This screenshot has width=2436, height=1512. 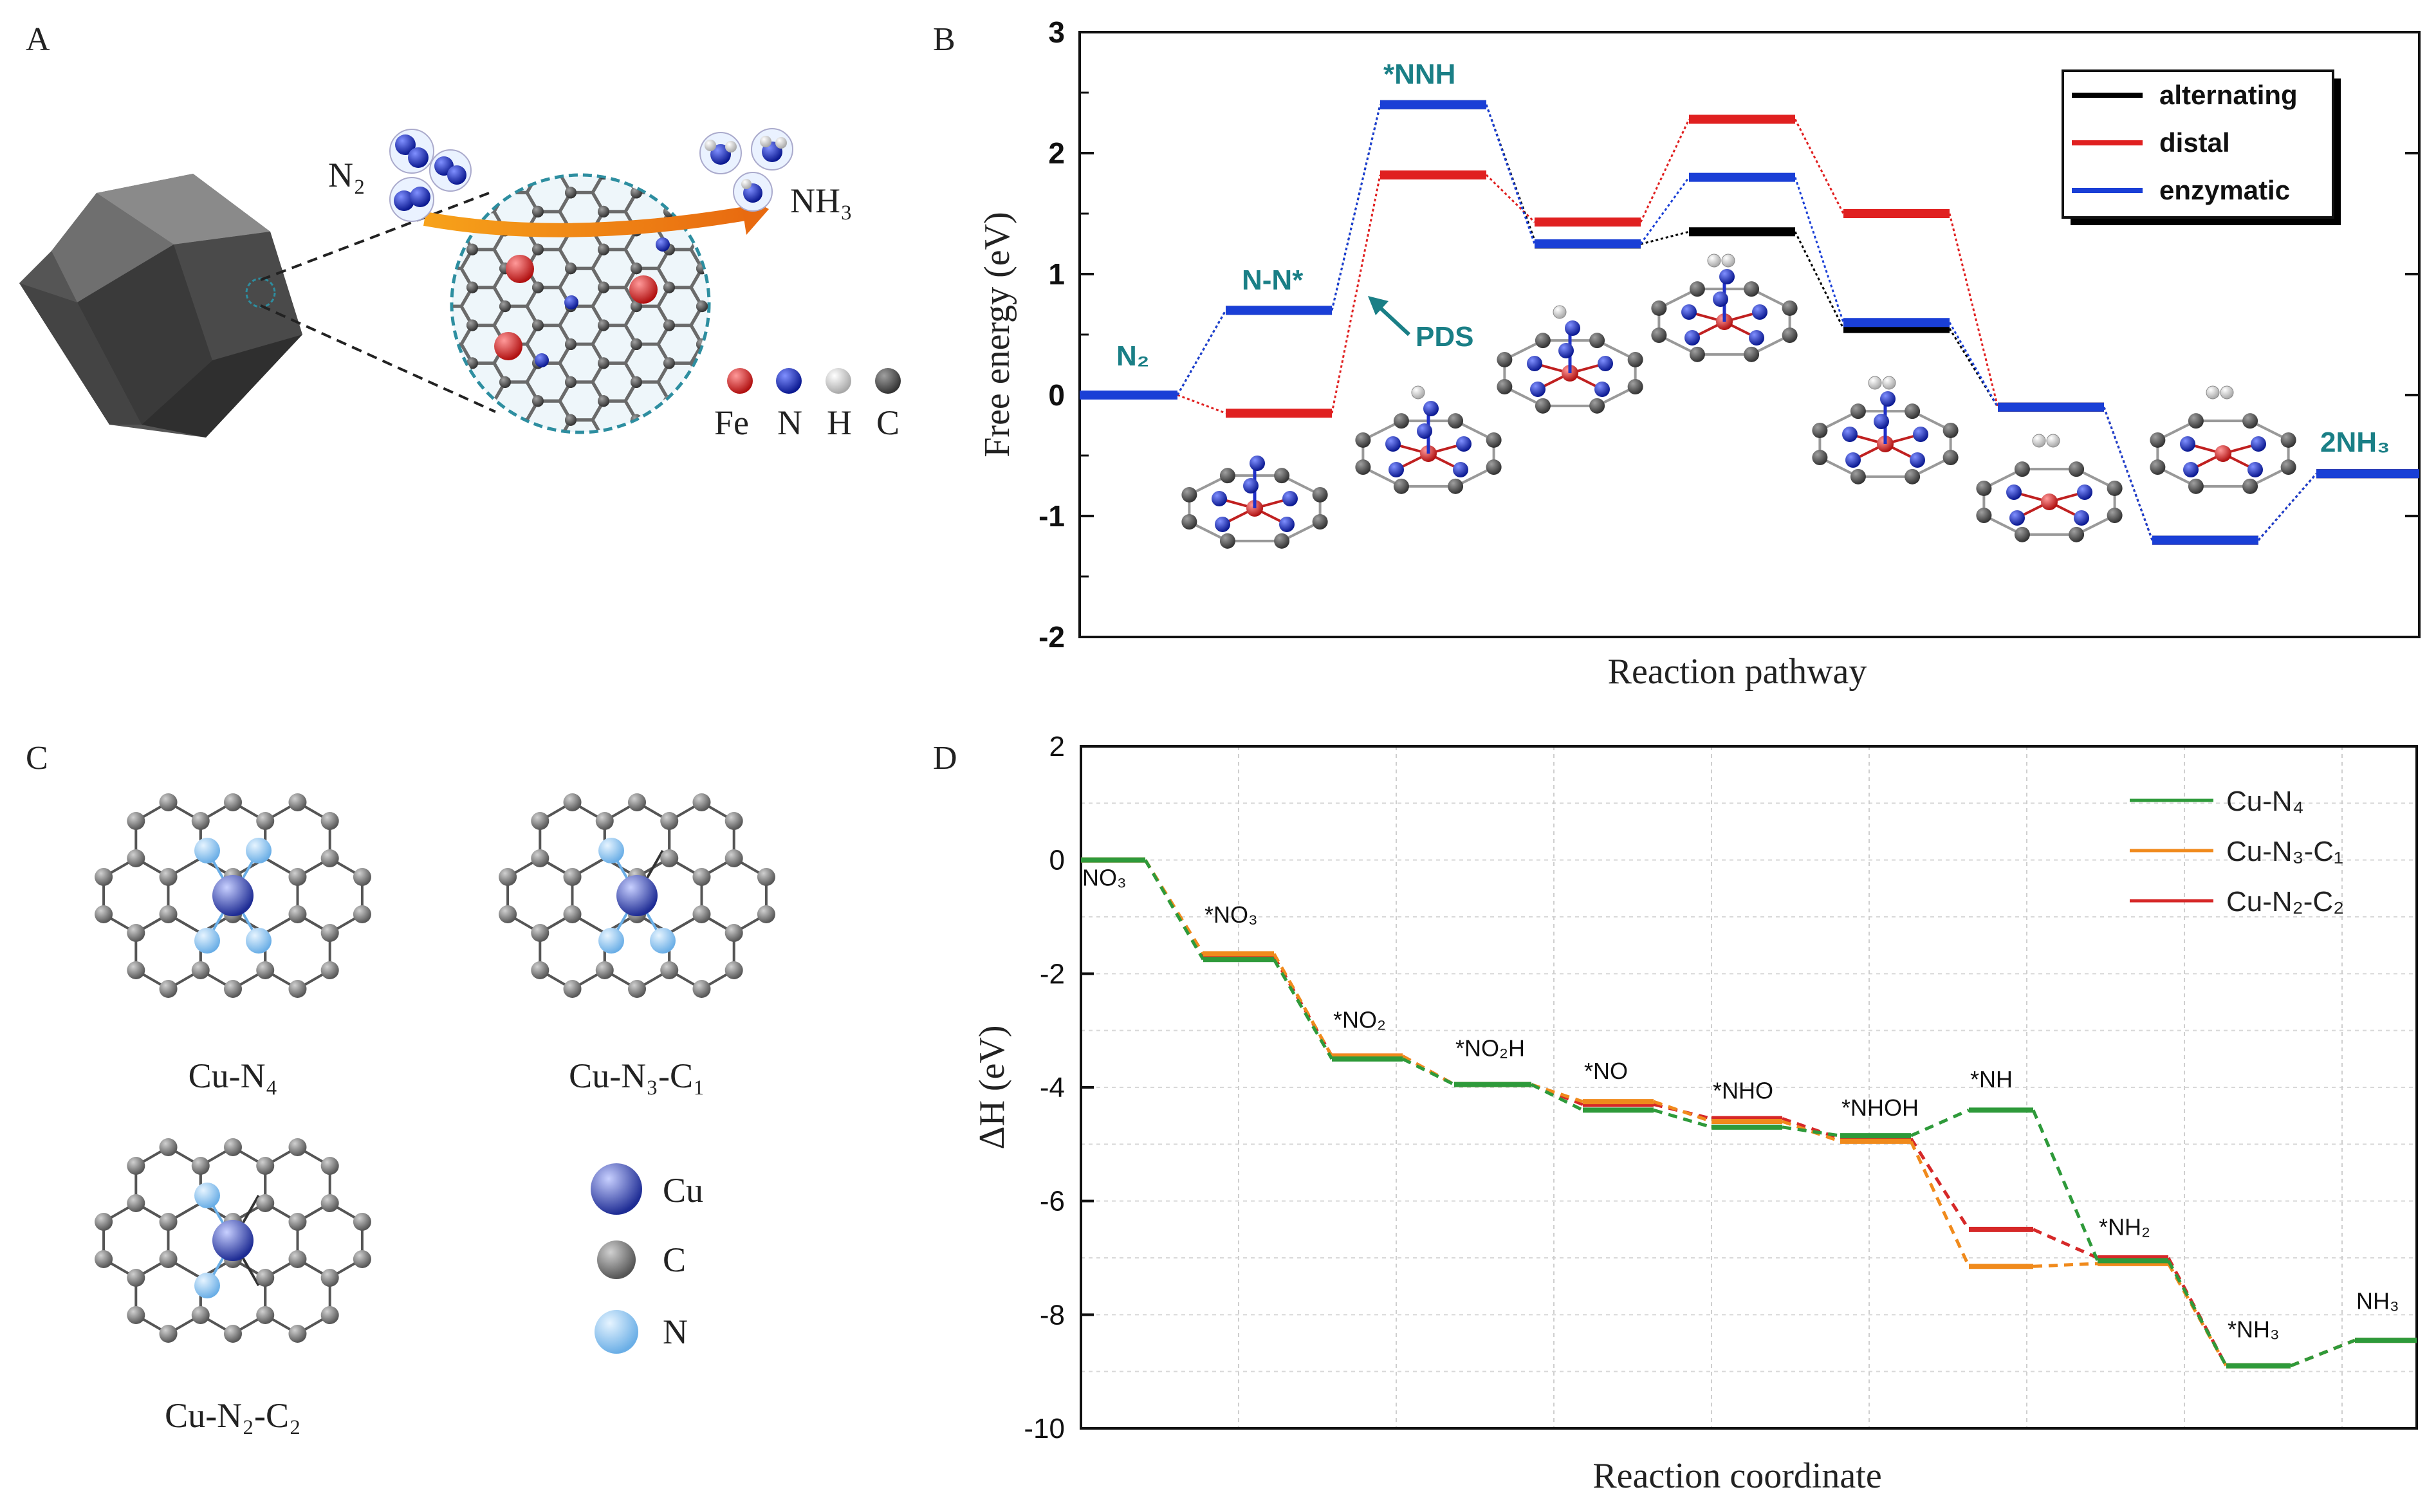 What do you see at coordinates (1606, 1071) in the screenshot?
I see `chart-d-state-label: *NO` at bounding box center [1606, 1071].